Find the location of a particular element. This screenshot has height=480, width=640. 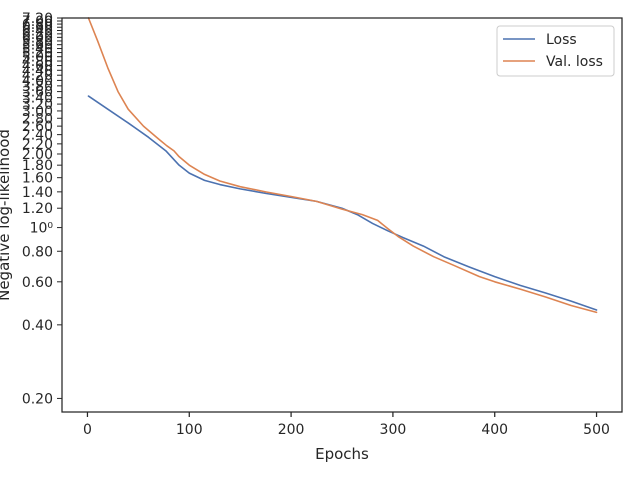

y-tick-label: 2.20 is located at coordinates (37, 145).